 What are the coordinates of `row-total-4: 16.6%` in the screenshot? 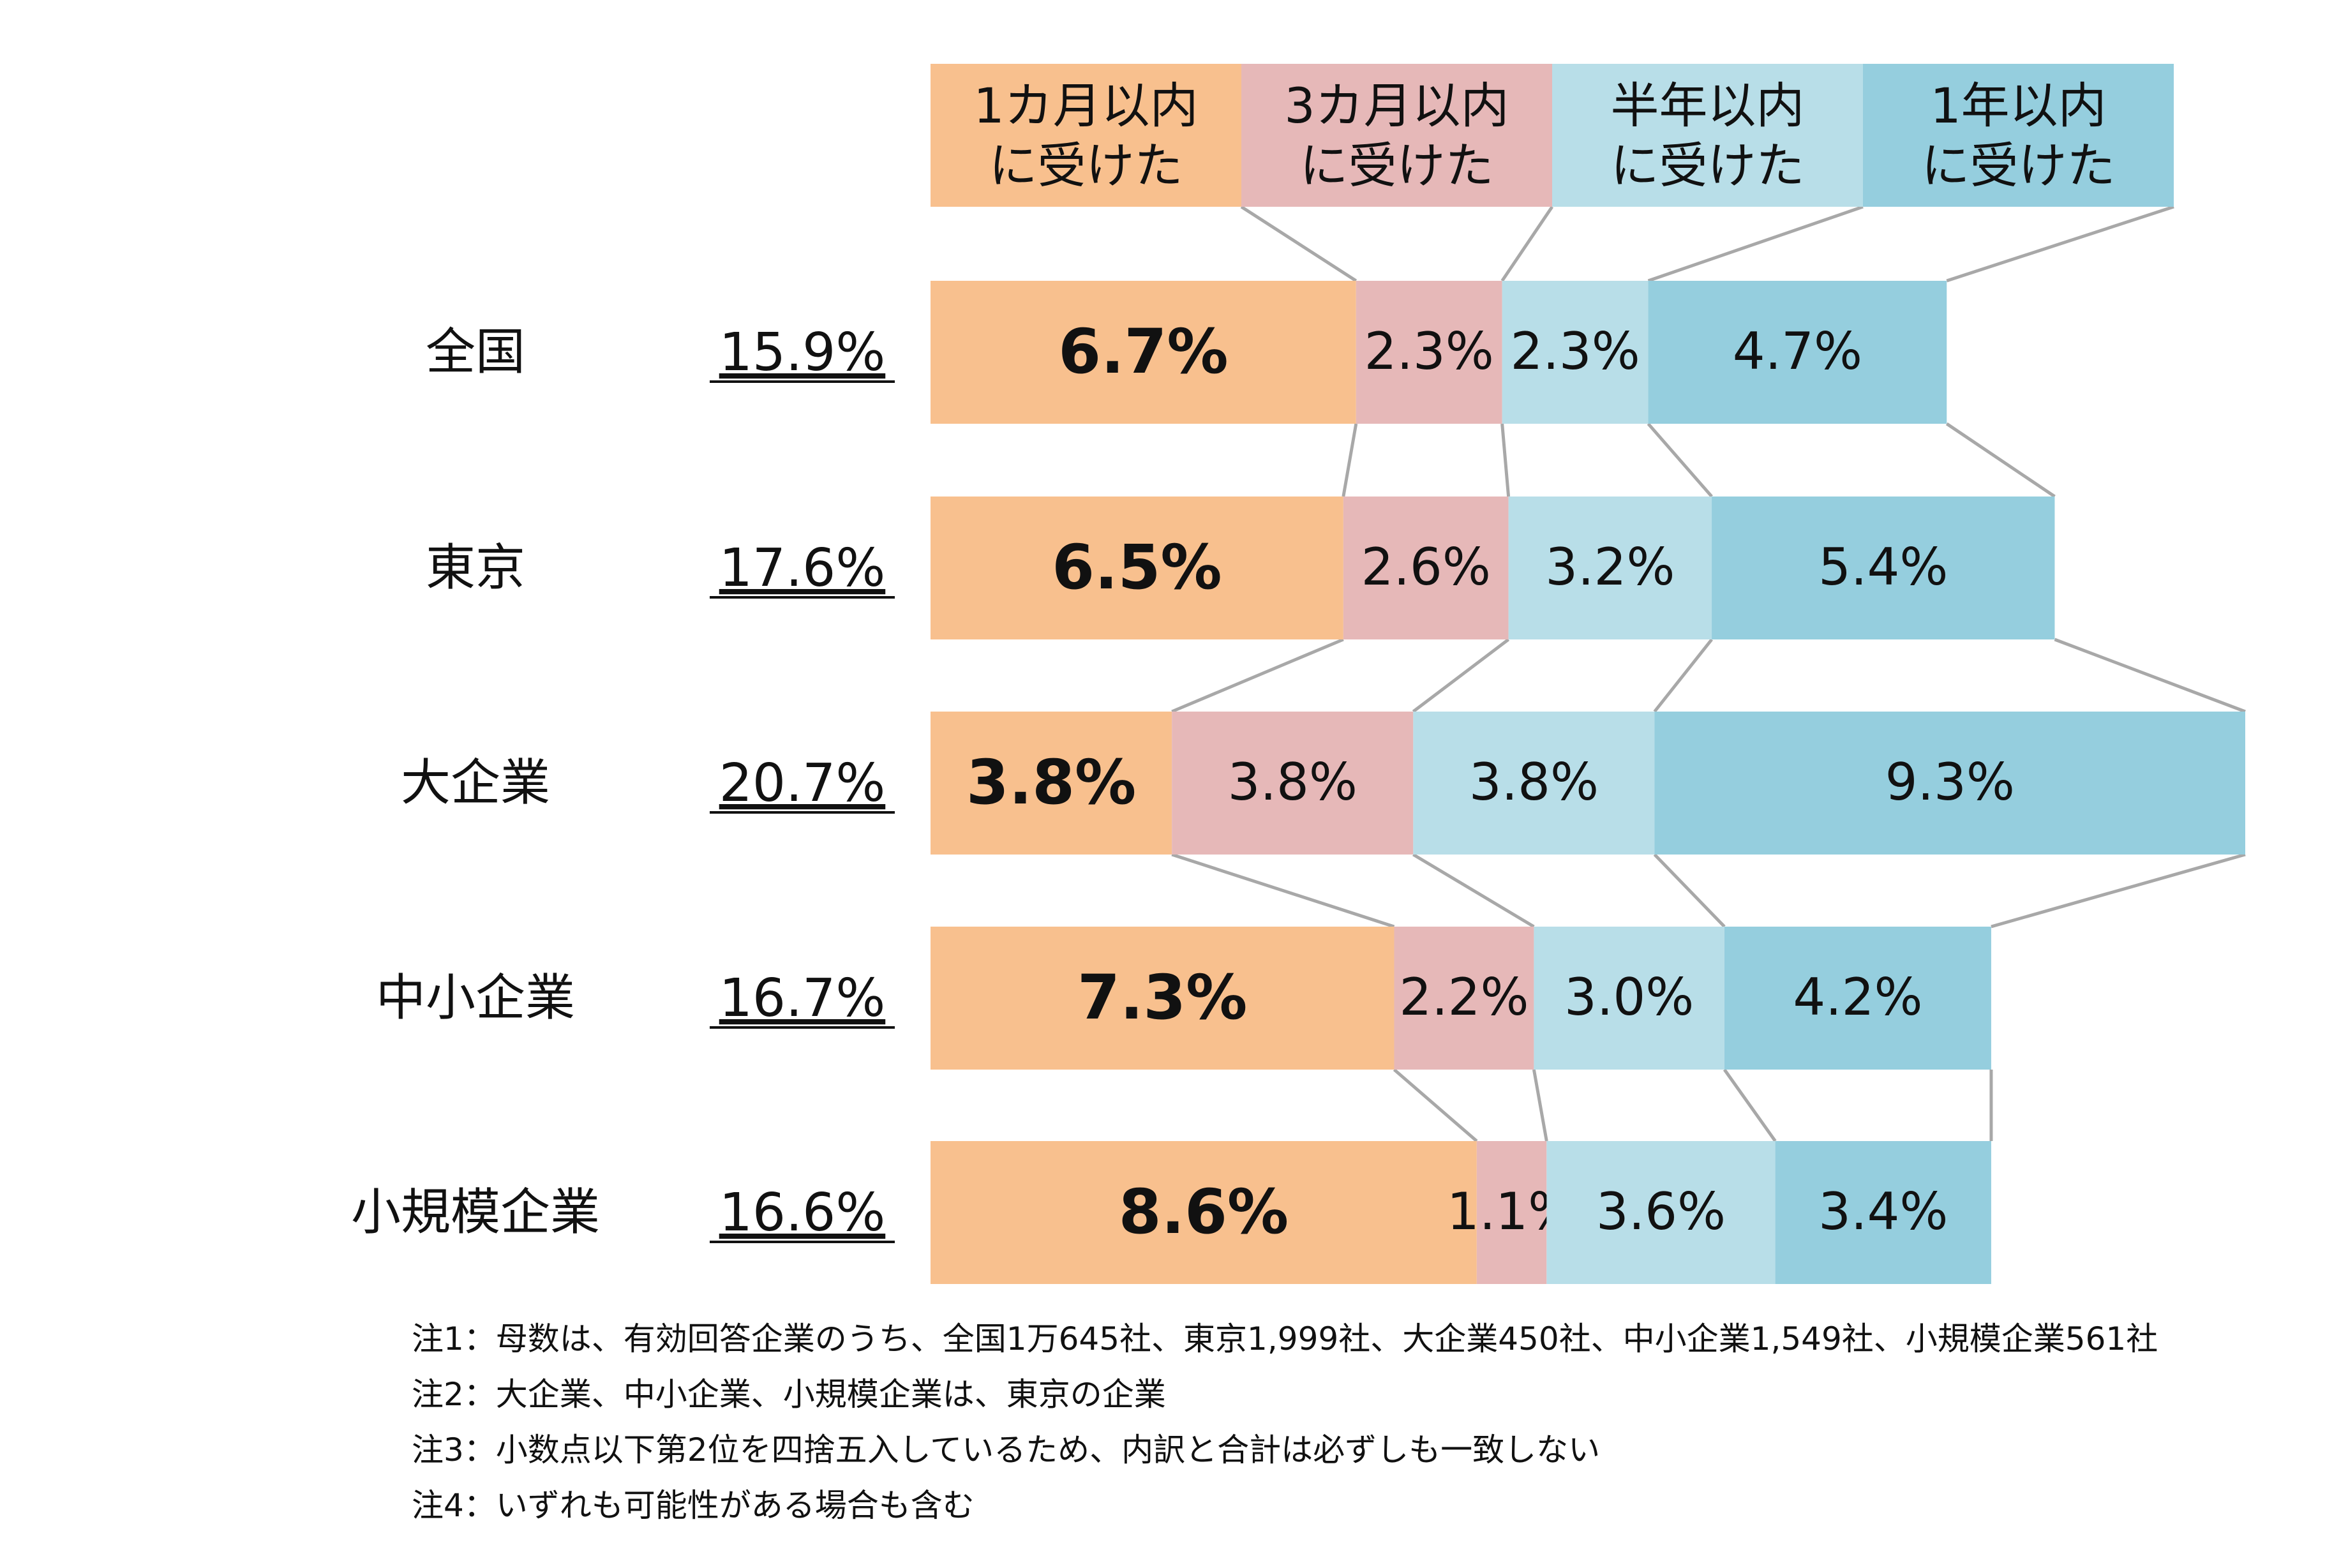 It's located at (802, 1213).